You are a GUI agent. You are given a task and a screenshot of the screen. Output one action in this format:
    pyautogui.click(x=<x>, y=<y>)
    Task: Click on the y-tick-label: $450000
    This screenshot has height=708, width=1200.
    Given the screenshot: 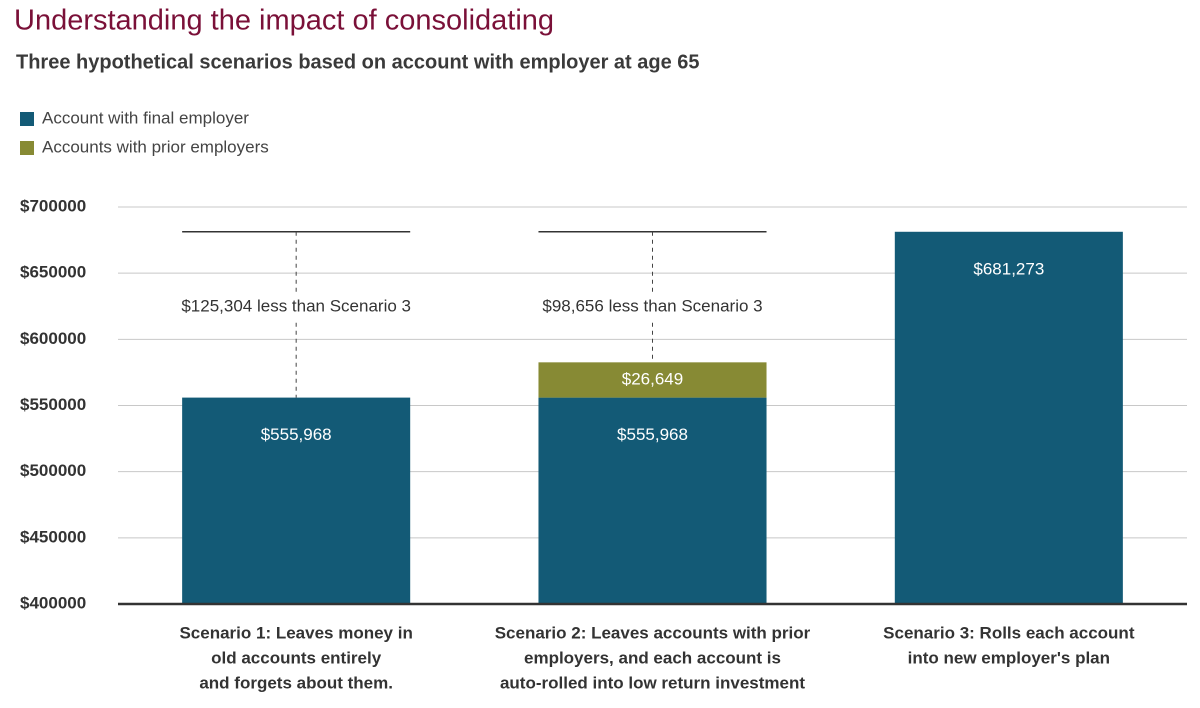 What is the action you would take?
    pyautogui.click(x=53, y=536)
    